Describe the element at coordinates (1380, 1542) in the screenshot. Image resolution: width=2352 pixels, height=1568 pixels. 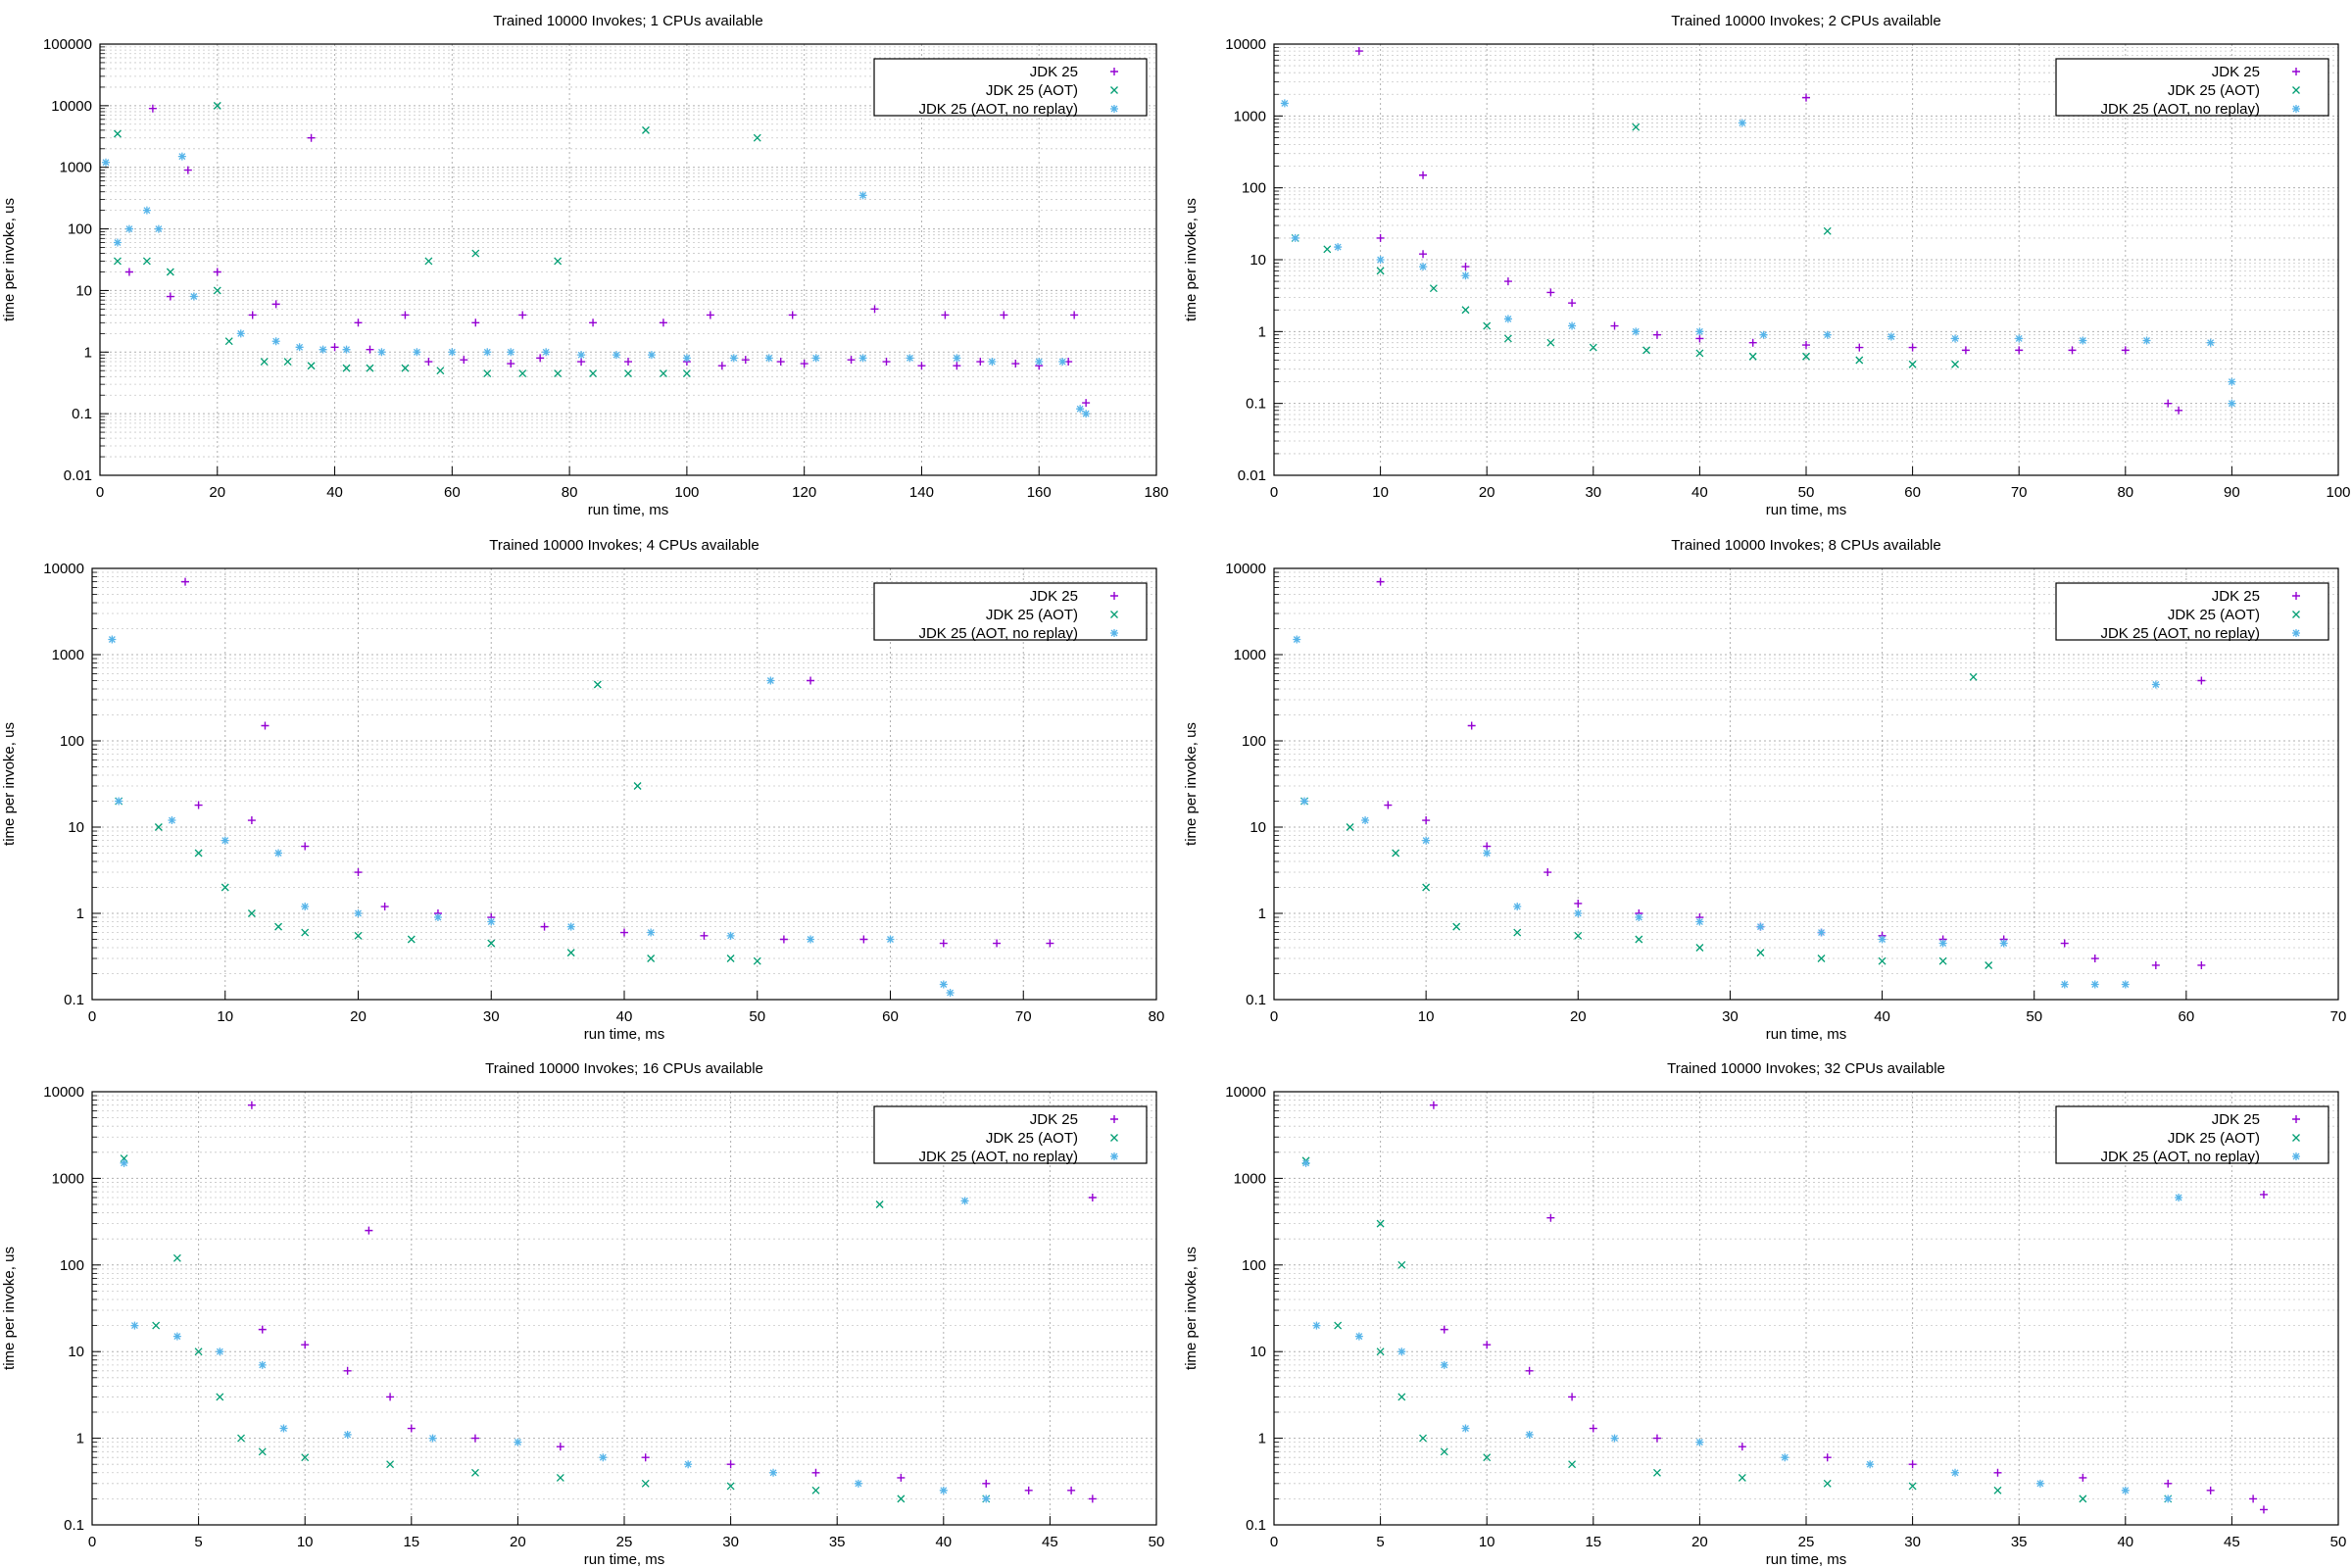
I see `x-tick-label: 5` at that location.